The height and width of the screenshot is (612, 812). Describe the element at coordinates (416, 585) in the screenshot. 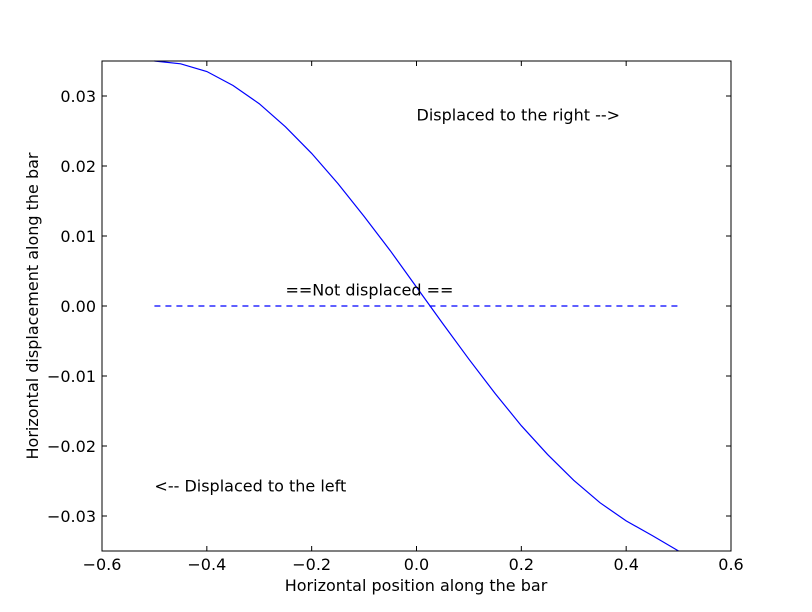

I see `x-axis-label: Horizontal position along the bar` at that location.